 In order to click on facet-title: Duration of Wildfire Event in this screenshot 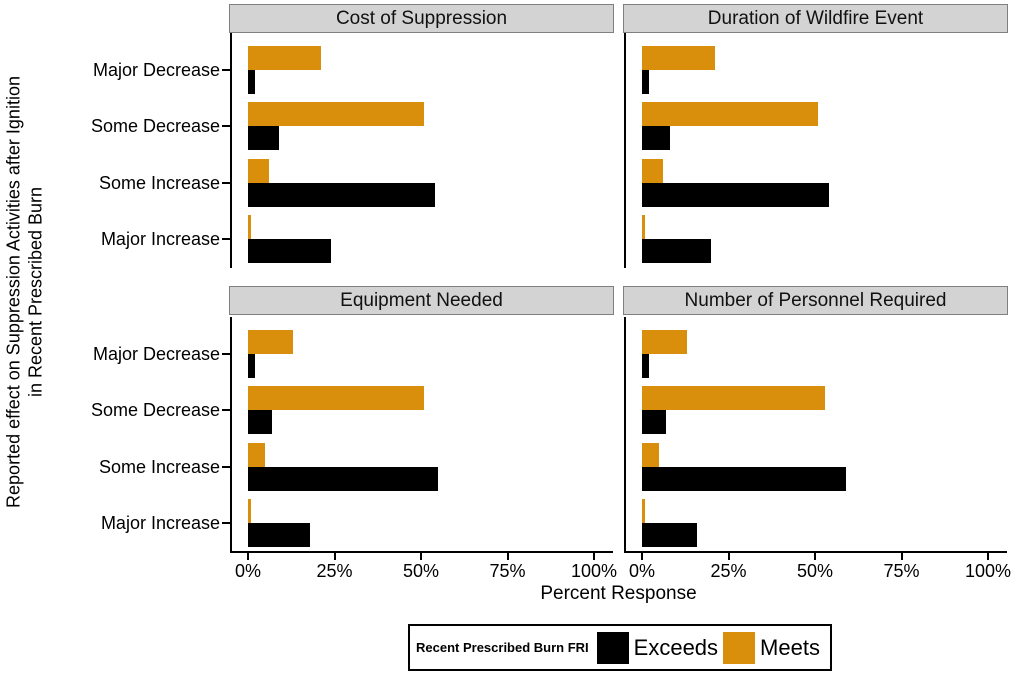, I will do `click(815, 18)`.